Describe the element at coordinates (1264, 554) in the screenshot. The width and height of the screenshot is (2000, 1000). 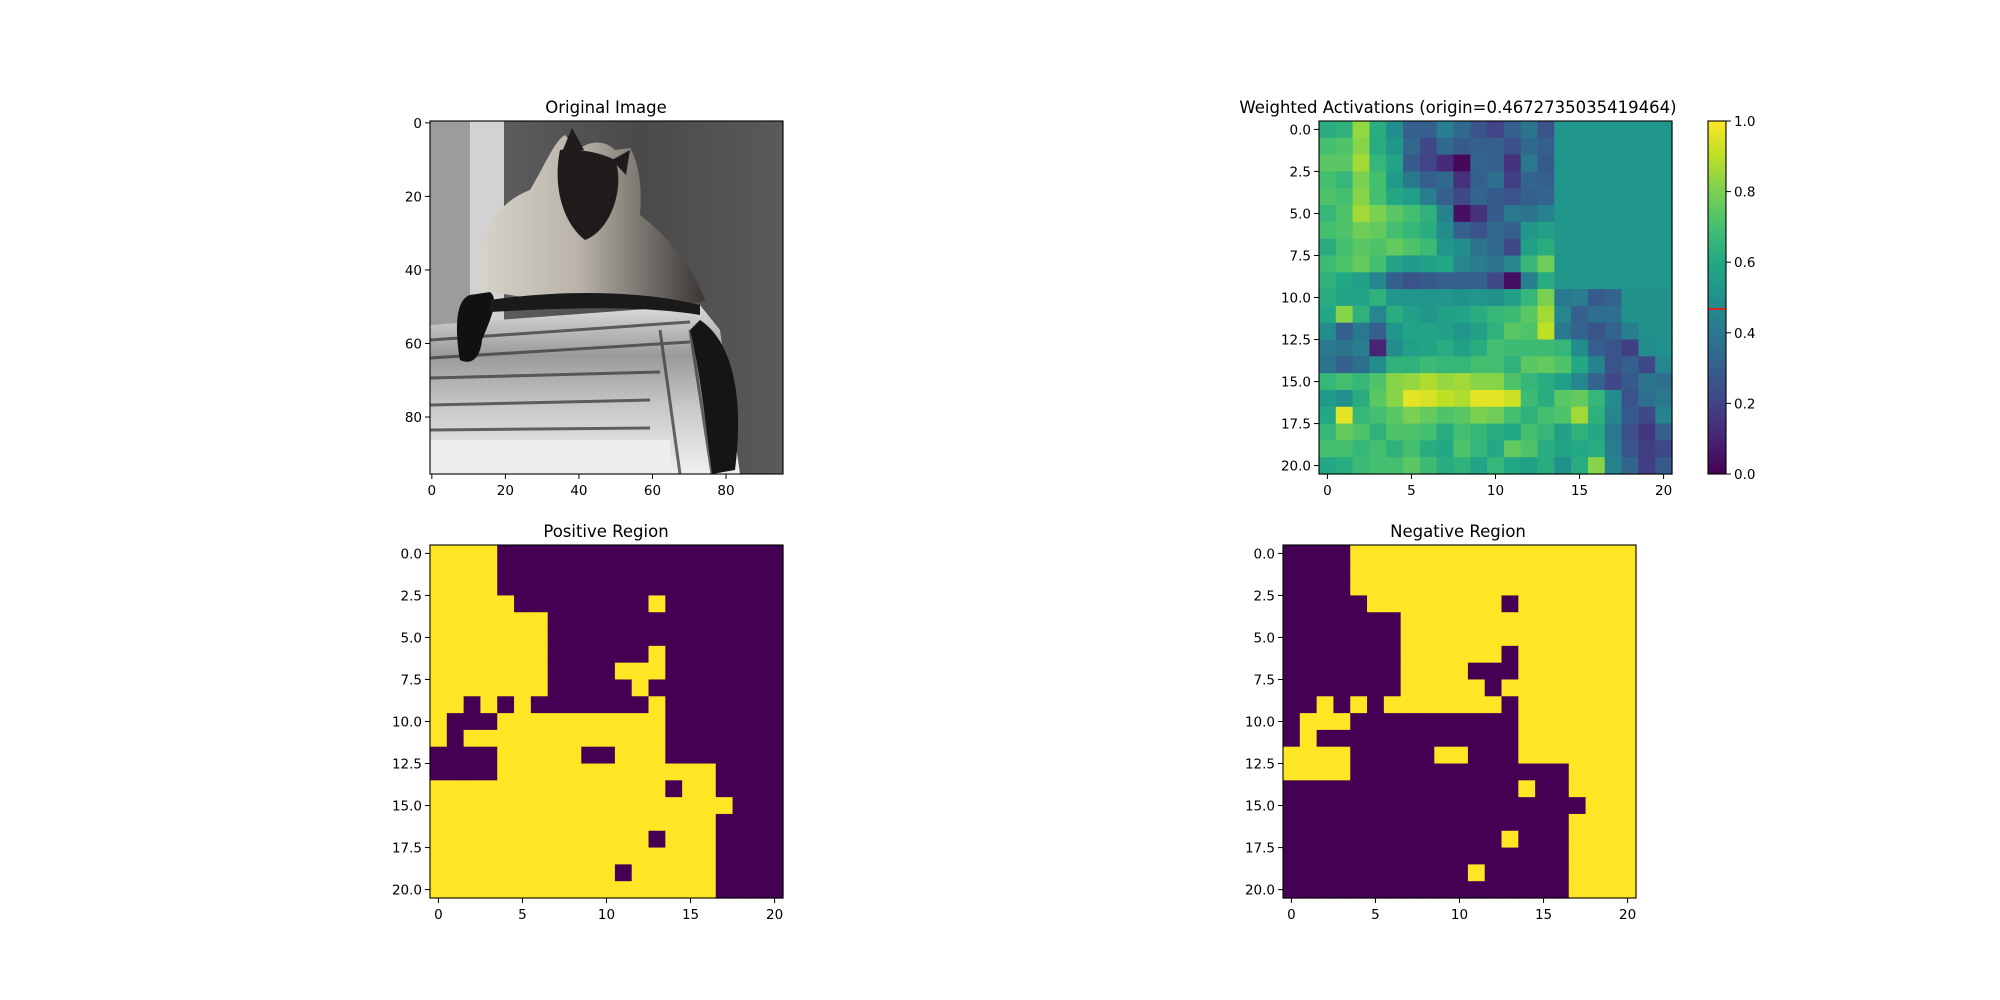
I see `ytick-label-negative: 0.0` at that location.